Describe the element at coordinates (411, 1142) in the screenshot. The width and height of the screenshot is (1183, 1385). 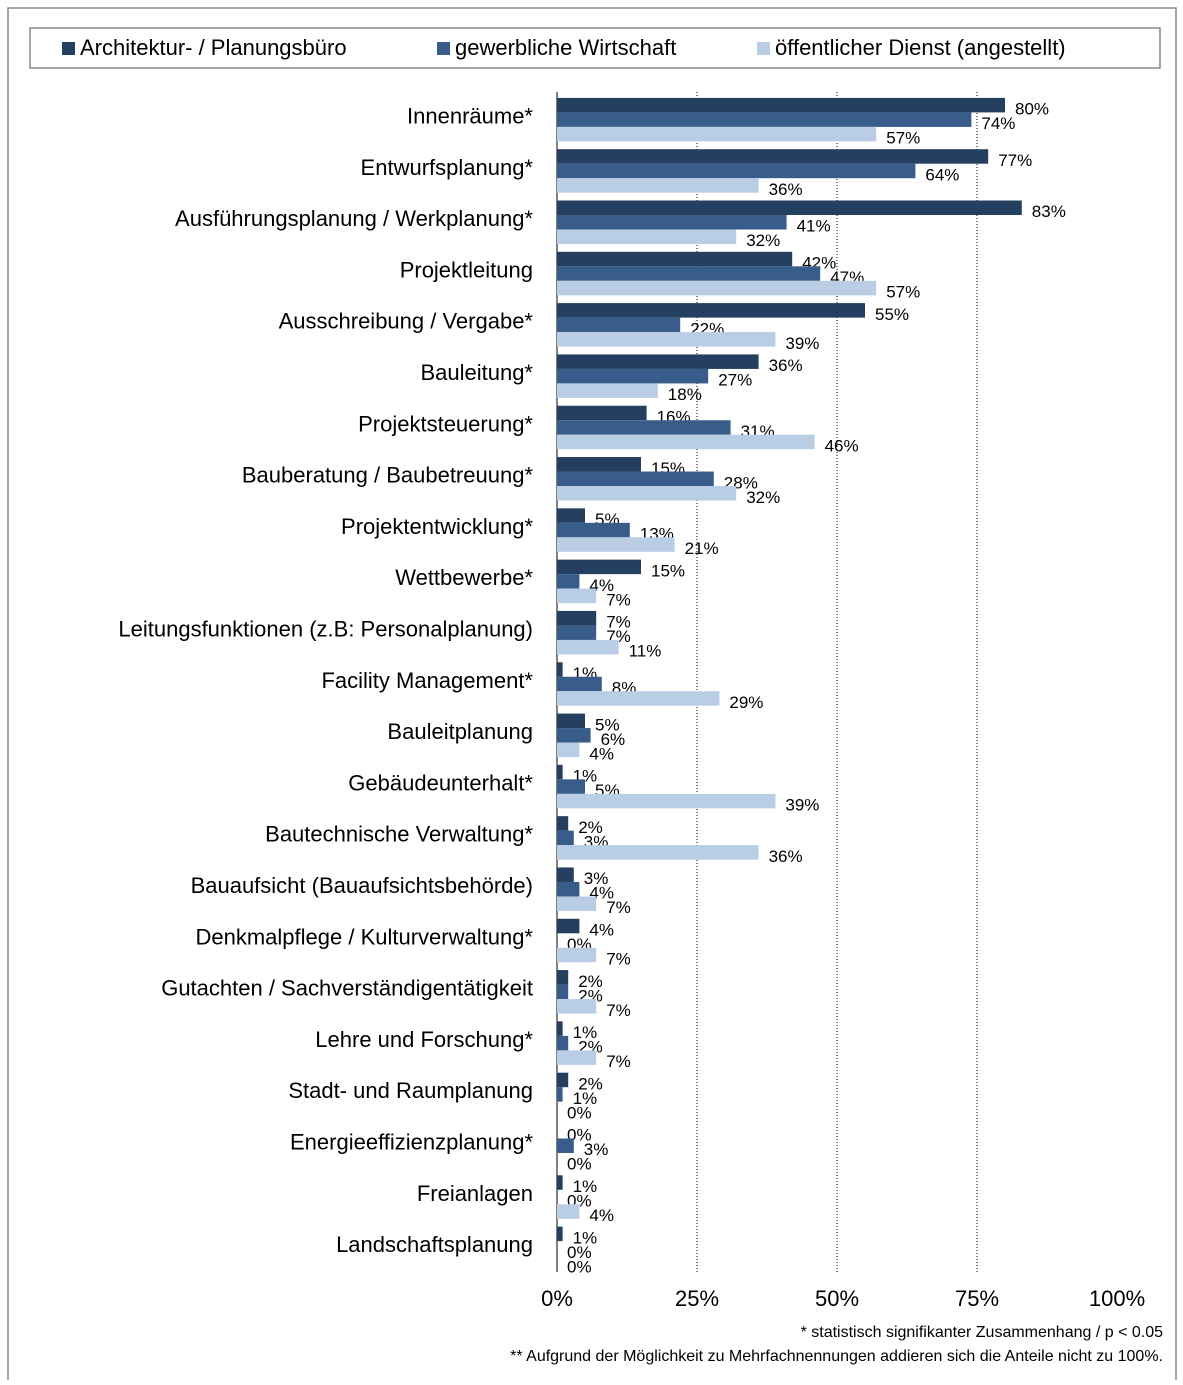
I see `category-label: Energieeffizienzplanung*` at that location.